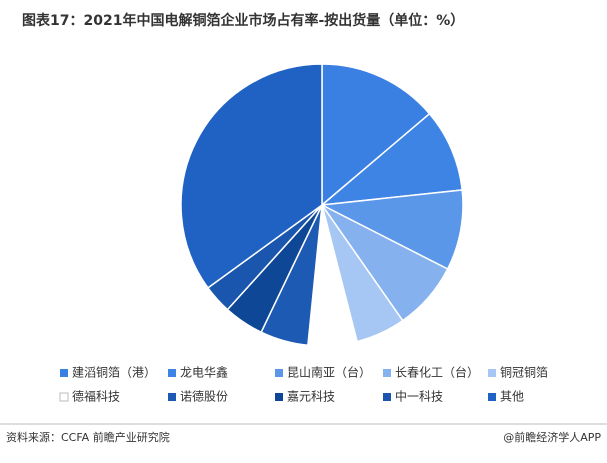  I want to click on source: 资料来源：CCFA 前瞻产业研究院, so click(88, 437).